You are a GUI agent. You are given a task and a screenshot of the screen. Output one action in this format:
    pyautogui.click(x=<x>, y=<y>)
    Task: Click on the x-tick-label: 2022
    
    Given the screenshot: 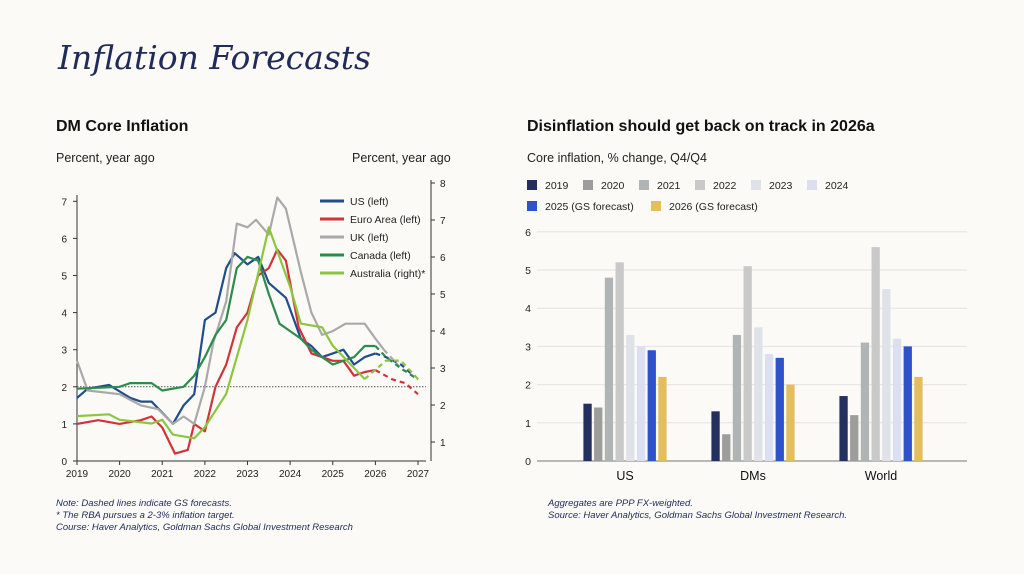 What is the action you would take?
    pyautogui.click(x=205, y=474)
    